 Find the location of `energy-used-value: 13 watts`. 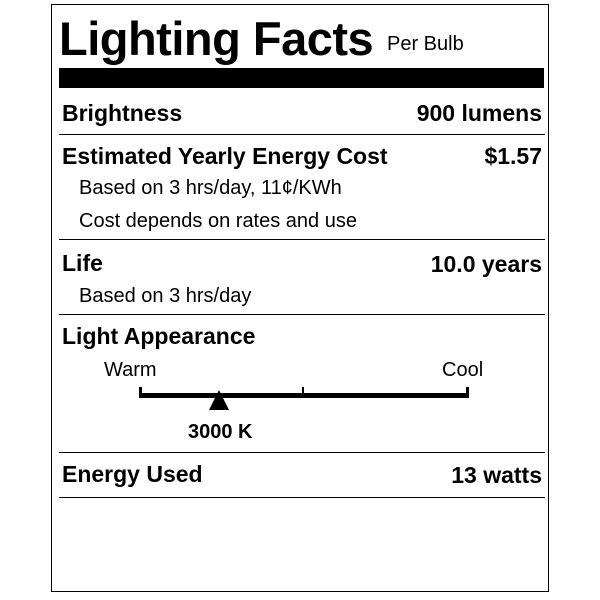

energy-used-value: 13 watts is located at coordinates (496, 475).